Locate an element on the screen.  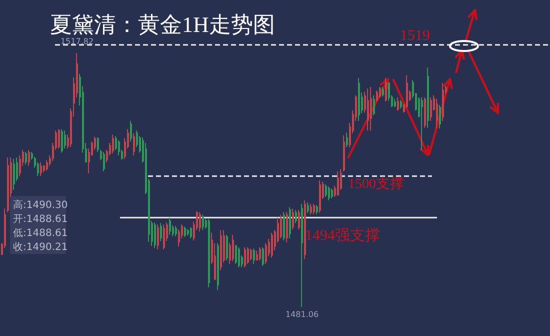
ref-line-label: 1500支撑 is located at coordinates (376, 184).